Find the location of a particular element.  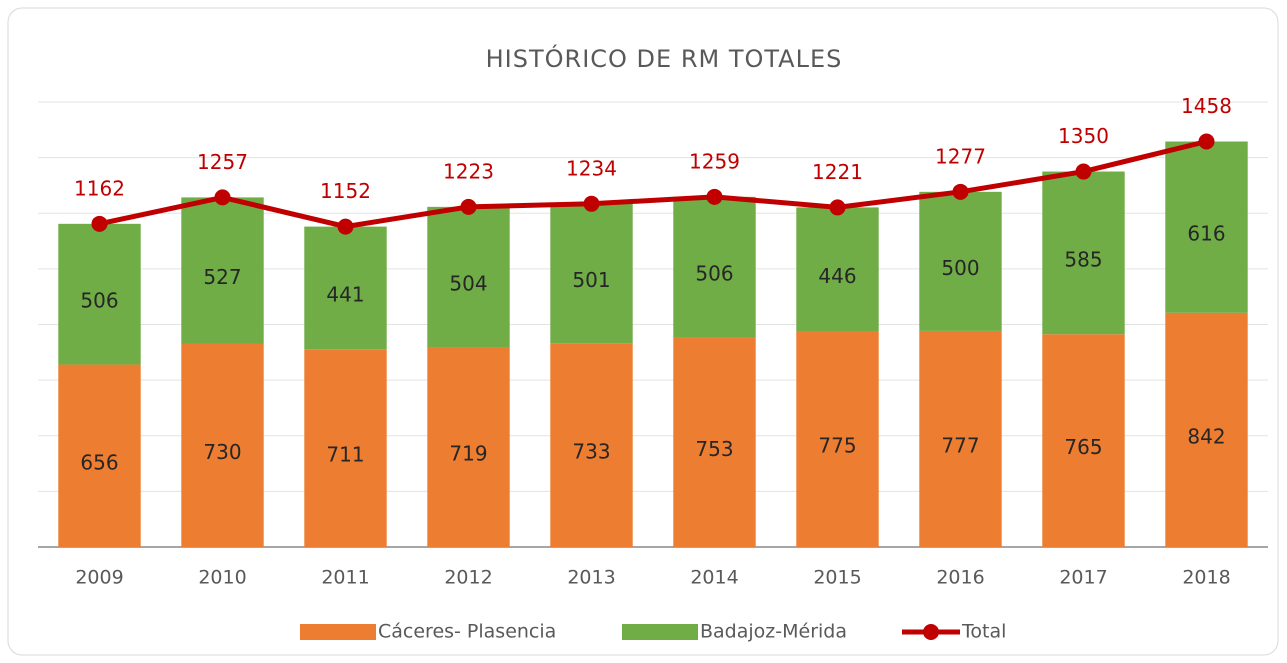

data-label: 1221 is located at coordinates (837, 172).